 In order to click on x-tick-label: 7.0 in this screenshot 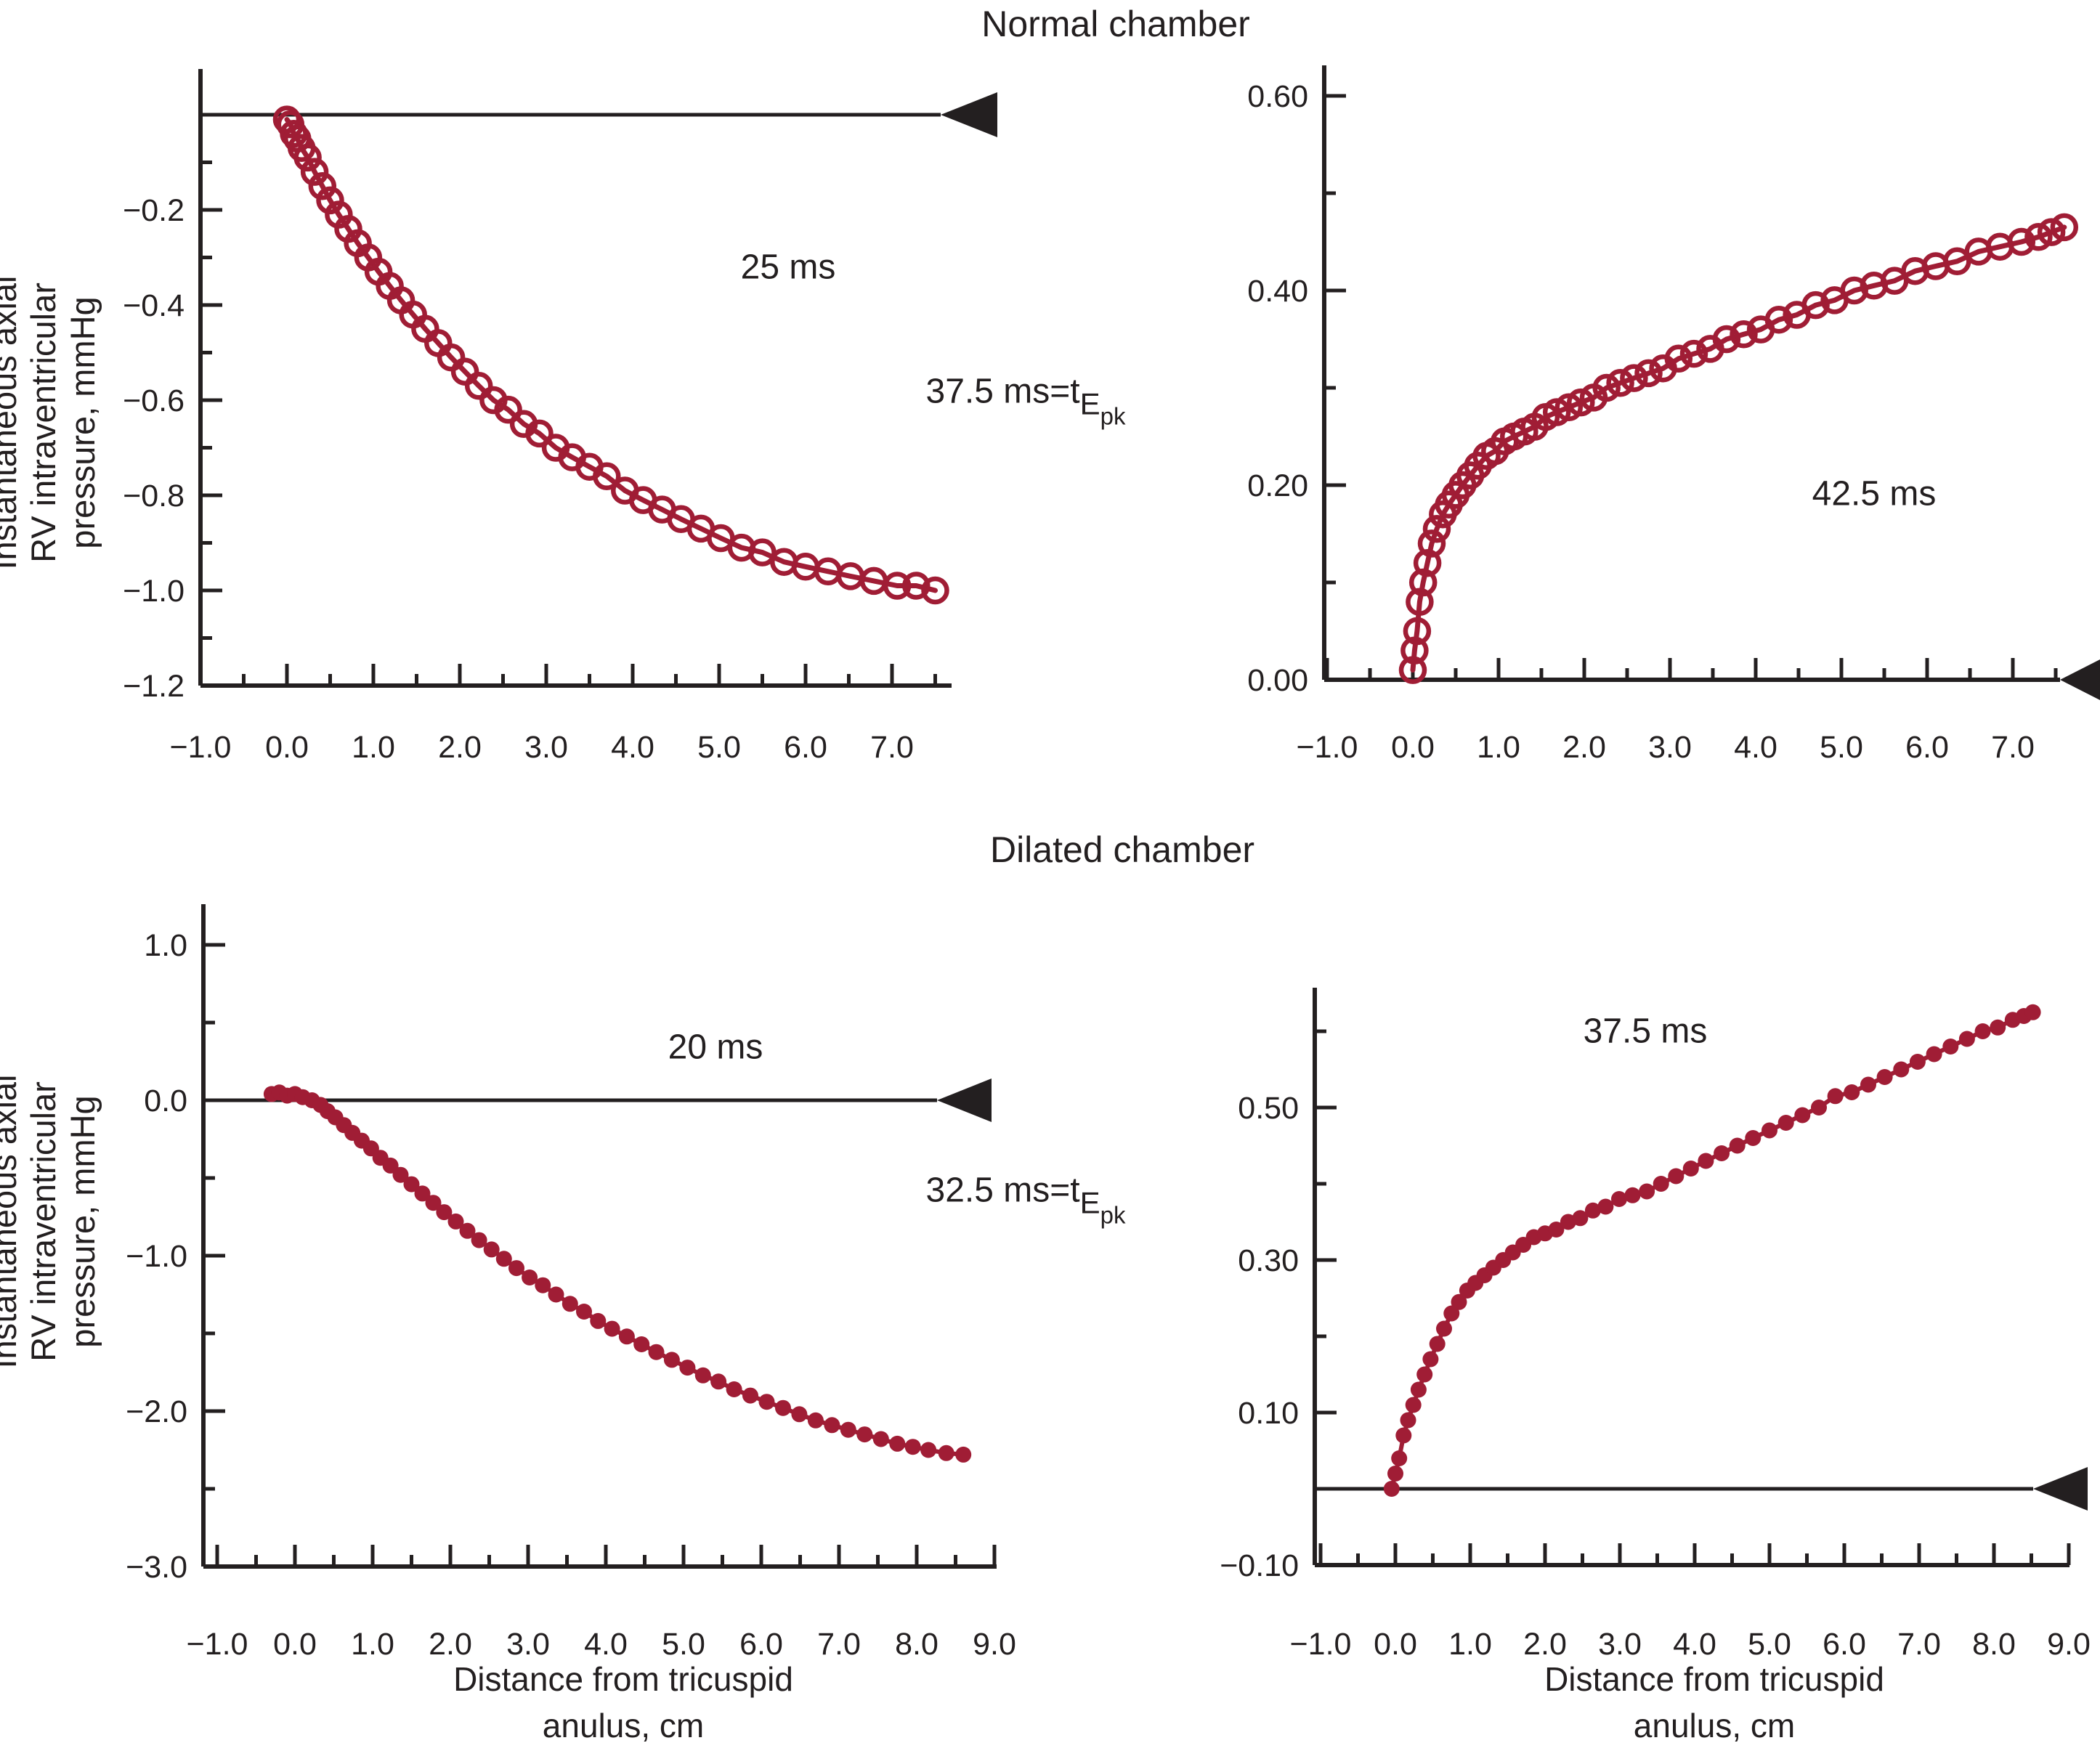, I will do `click(1919, 1644)`.